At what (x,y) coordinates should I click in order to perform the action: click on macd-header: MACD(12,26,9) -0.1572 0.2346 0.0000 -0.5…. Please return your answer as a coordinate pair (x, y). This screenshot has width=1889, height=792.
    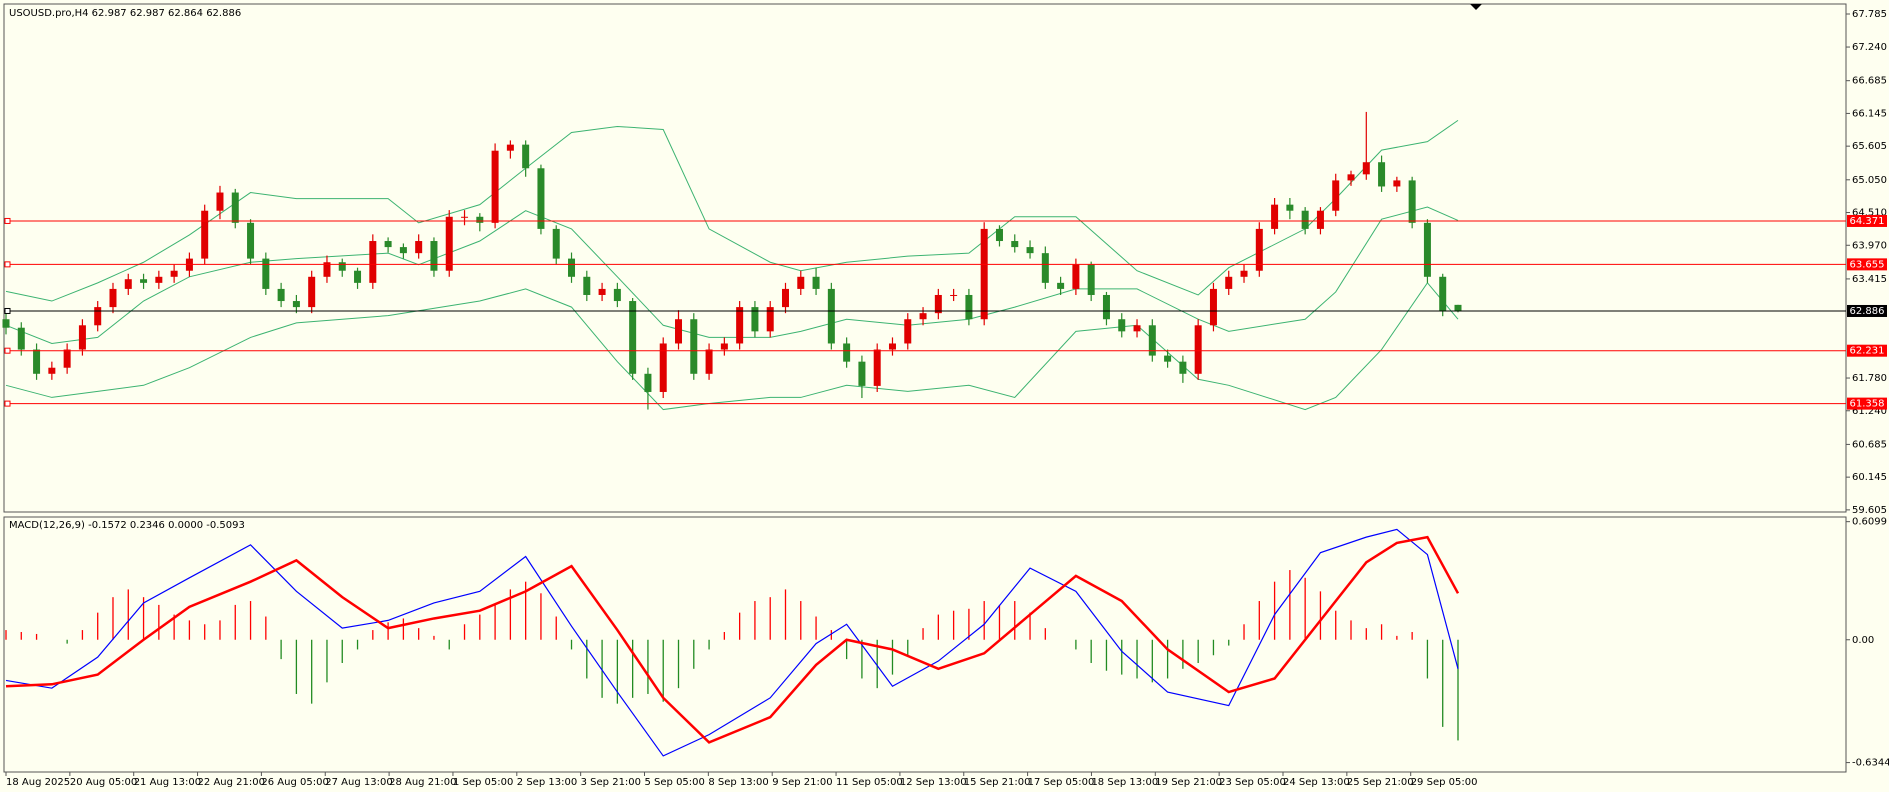
    Looking at the image, I should click on (127, 525).